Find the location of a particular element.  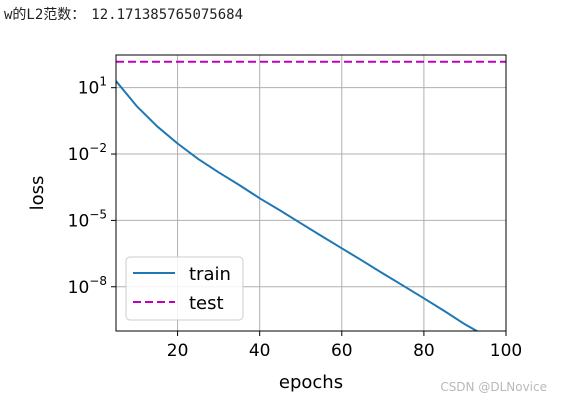

x-tick-label: 80 is located at coordinates (424, 351).